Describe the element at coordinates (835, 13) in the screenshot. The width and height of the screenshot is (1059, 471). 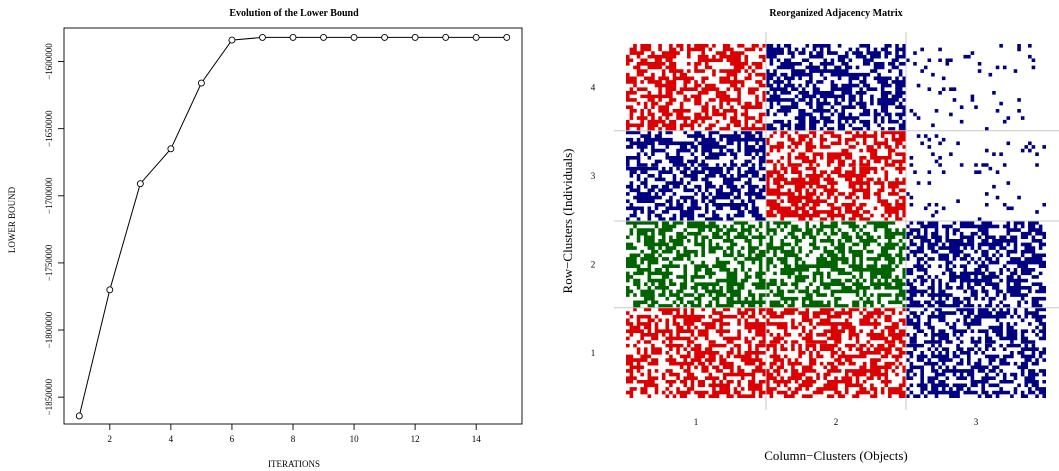
I see `chart-title: Reorganized Adjacency Matrix` at that location.